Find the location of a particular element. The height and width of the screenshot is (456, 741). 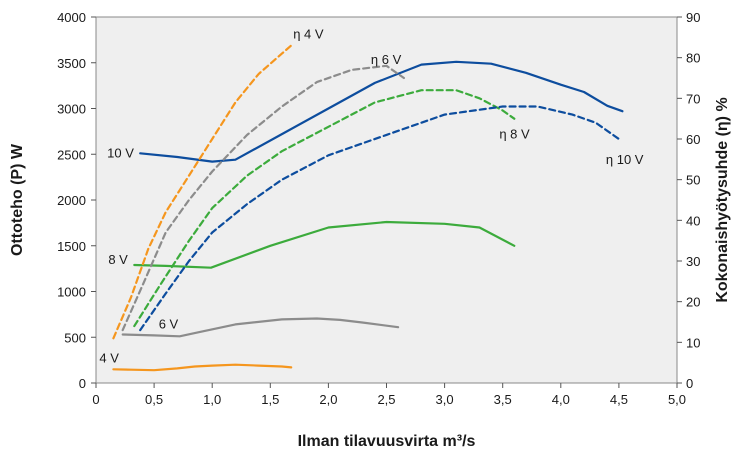

y-tick-label: 500 is located at coordinates (75, 337).